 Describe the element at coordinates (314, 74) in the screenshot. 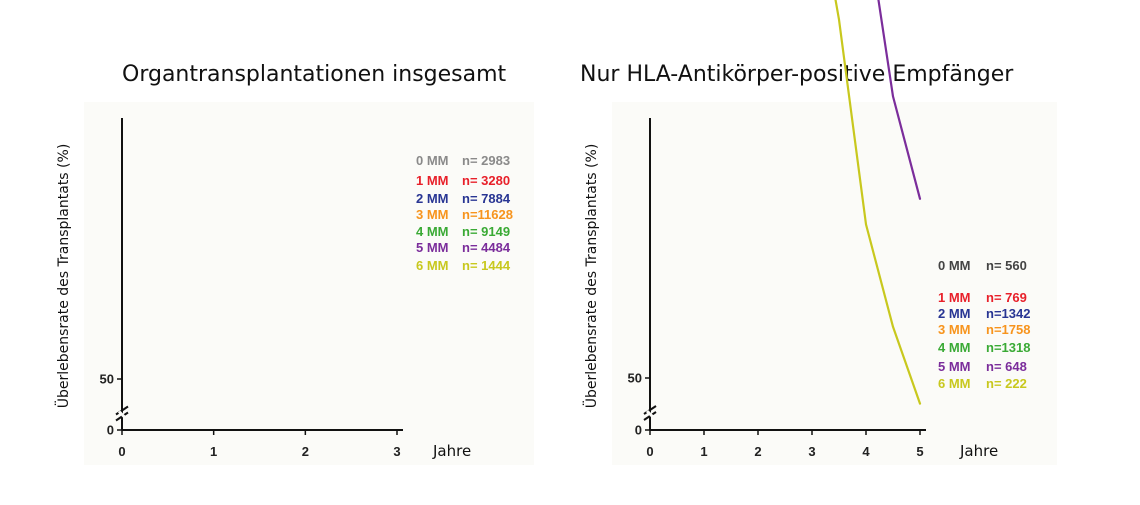

I see `chart-title: Organtransplantationen insgesamt` at that location.